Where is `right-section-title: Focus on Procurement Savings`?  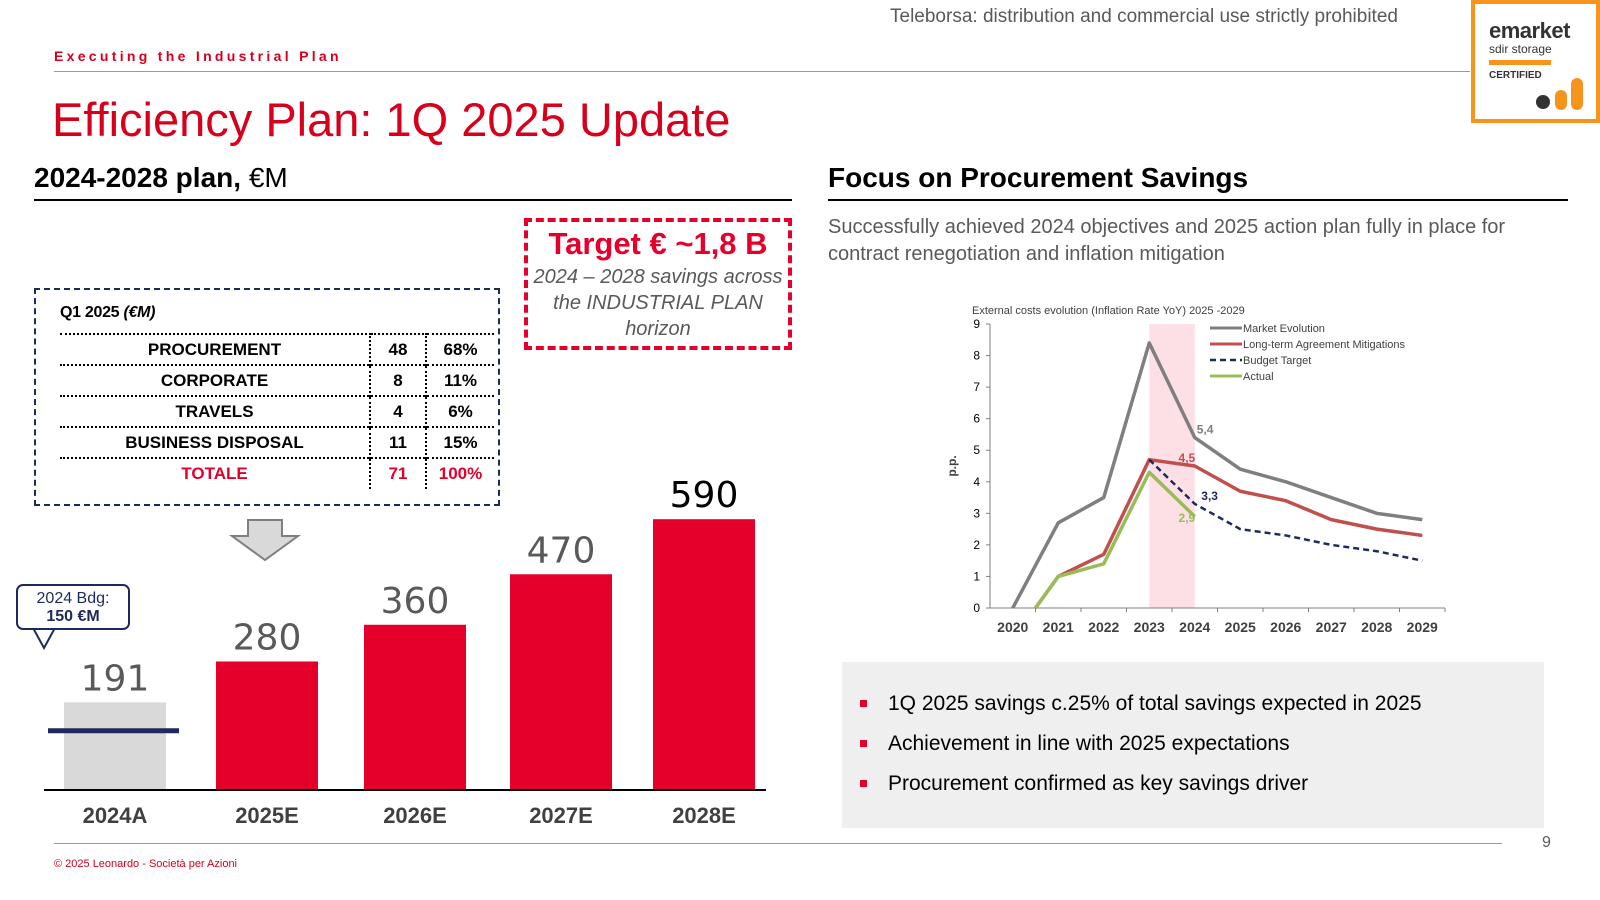 right-section-title: Focus on Procurement Savings is located at coordinates (1038, 177).